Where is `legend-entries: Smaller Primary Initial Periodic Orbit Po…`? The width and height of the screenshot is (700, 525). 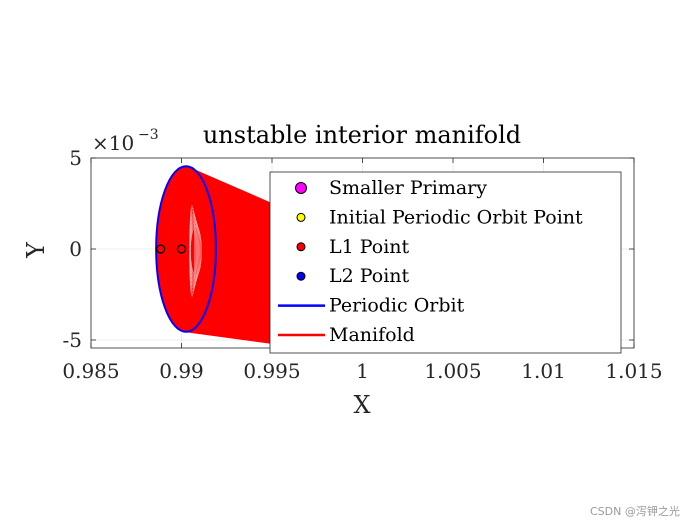
legend-entries: Smaller Primary Initial Periodic Orbit Po… is located at coordinates (430, 261).